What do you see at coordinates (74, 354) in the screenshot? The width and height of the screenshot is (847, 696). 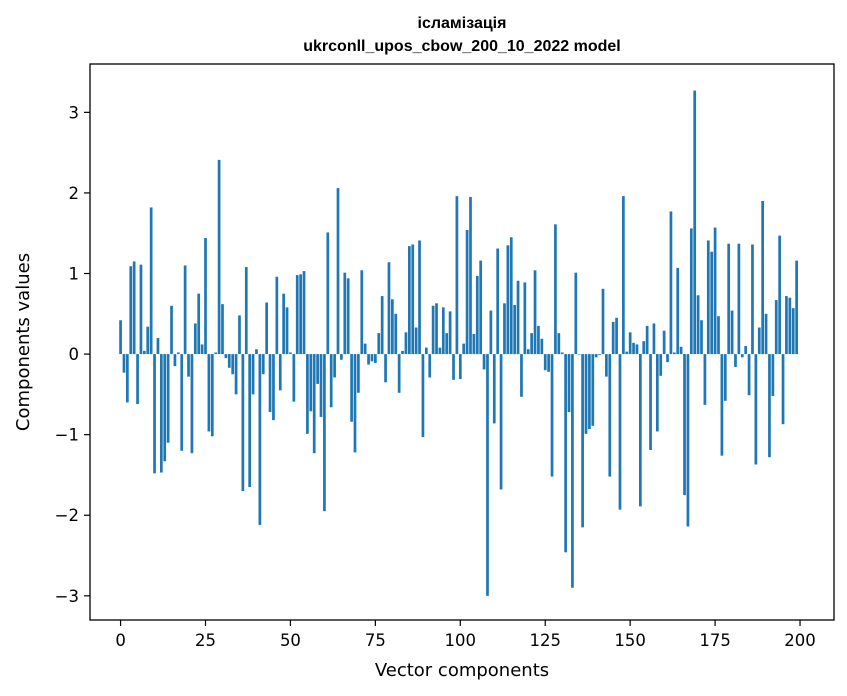 I see `y-tick-label: 0` at bounding box center [74, 354].